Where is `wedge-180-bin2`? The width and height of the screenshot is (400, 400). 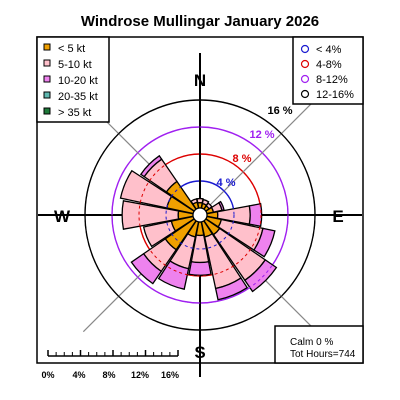
wedge-180-bin2 is located at coordinates (200, 268).